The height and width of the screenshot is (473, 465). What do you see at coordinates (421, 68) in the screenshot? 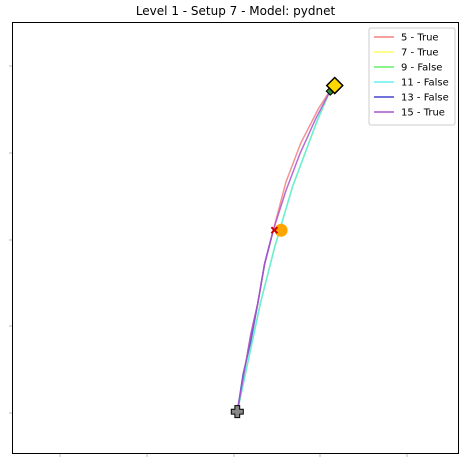
I see `legend-label-2: 9 - False` at bounding box center [421, 68].